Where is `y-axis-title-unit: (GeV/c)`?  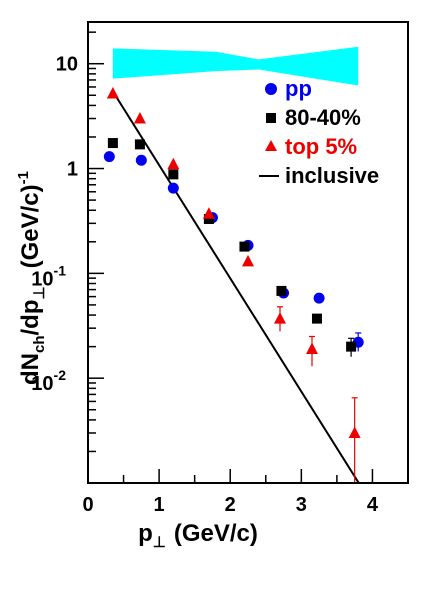 y-axis-title-unit: (GeV/c) is located at coordinates (30, 226).